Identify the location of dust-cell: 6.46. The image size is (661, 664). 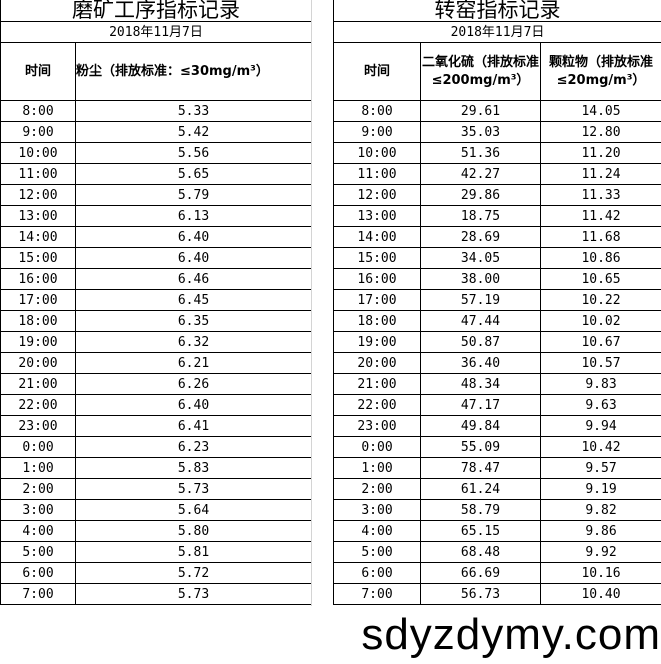
(194, 279).